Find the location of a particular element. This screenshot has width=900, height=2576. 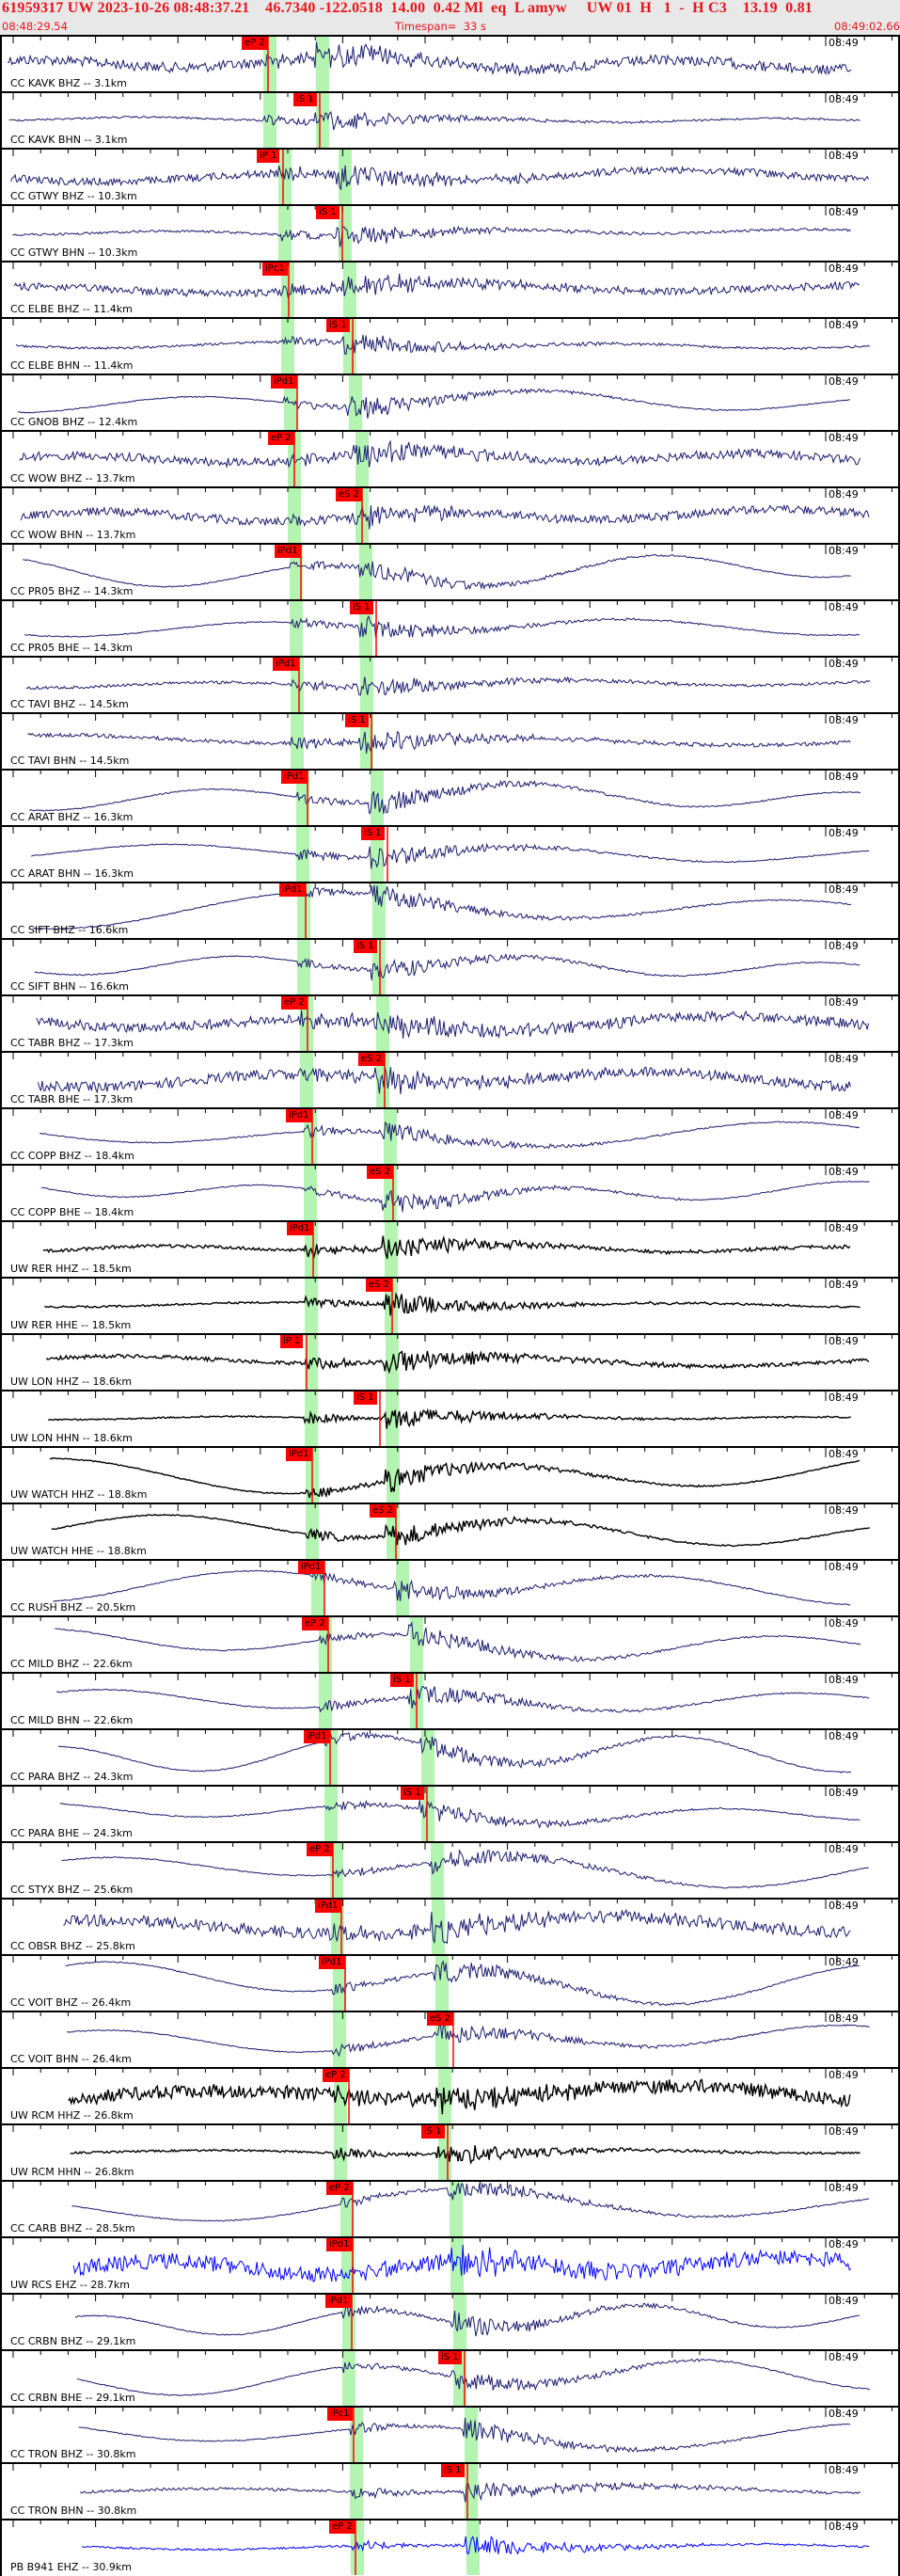

trace-row: 08:49 CC MILD BHZ -- 22.6km eP 2 is located at coordinates (450, 1643).